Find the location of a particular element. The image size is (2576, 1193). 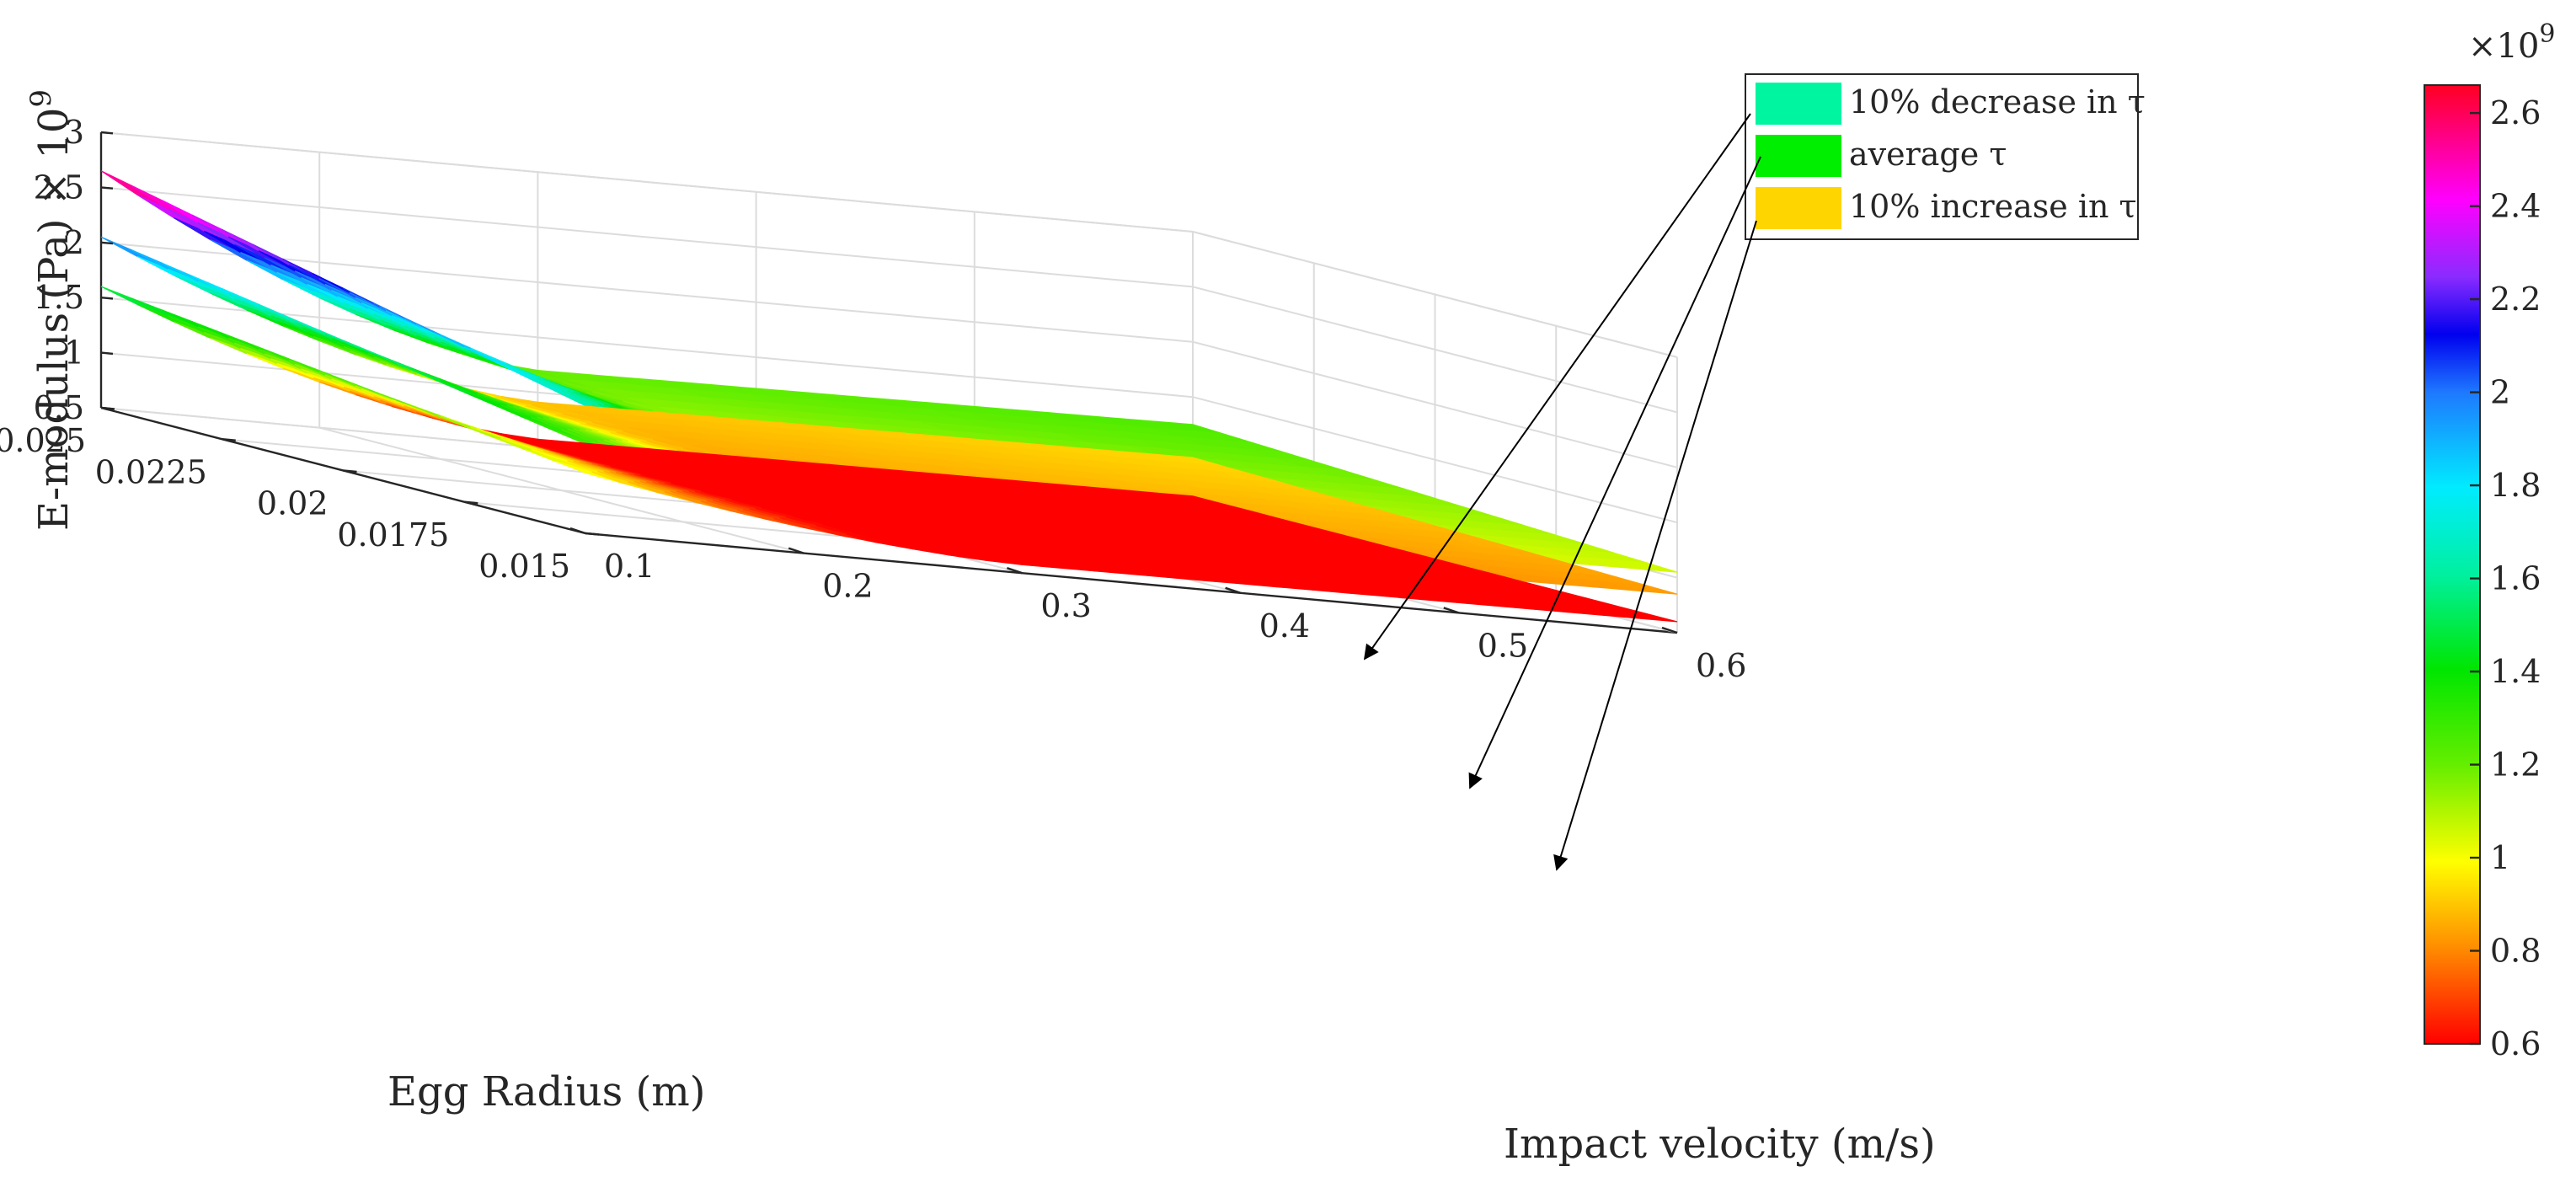

y-tick-label: 0.0225 is located at coordinates (151, 471).